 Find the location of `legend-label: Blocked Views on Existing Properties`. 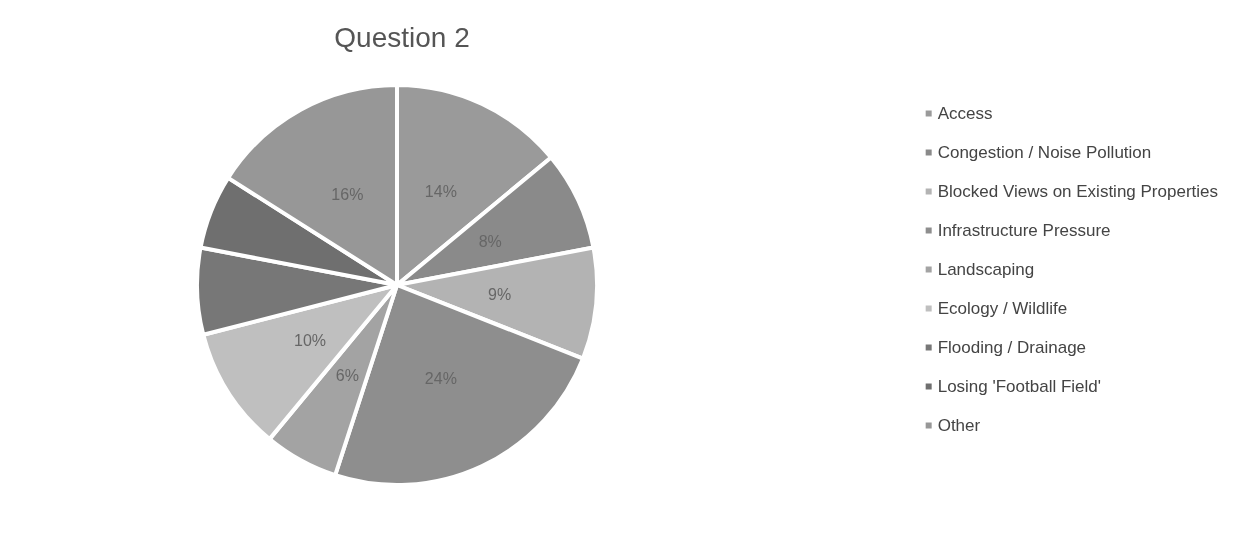

legend-label: Blocked Views on Existing Properties is located at coordinates (1077, 191).